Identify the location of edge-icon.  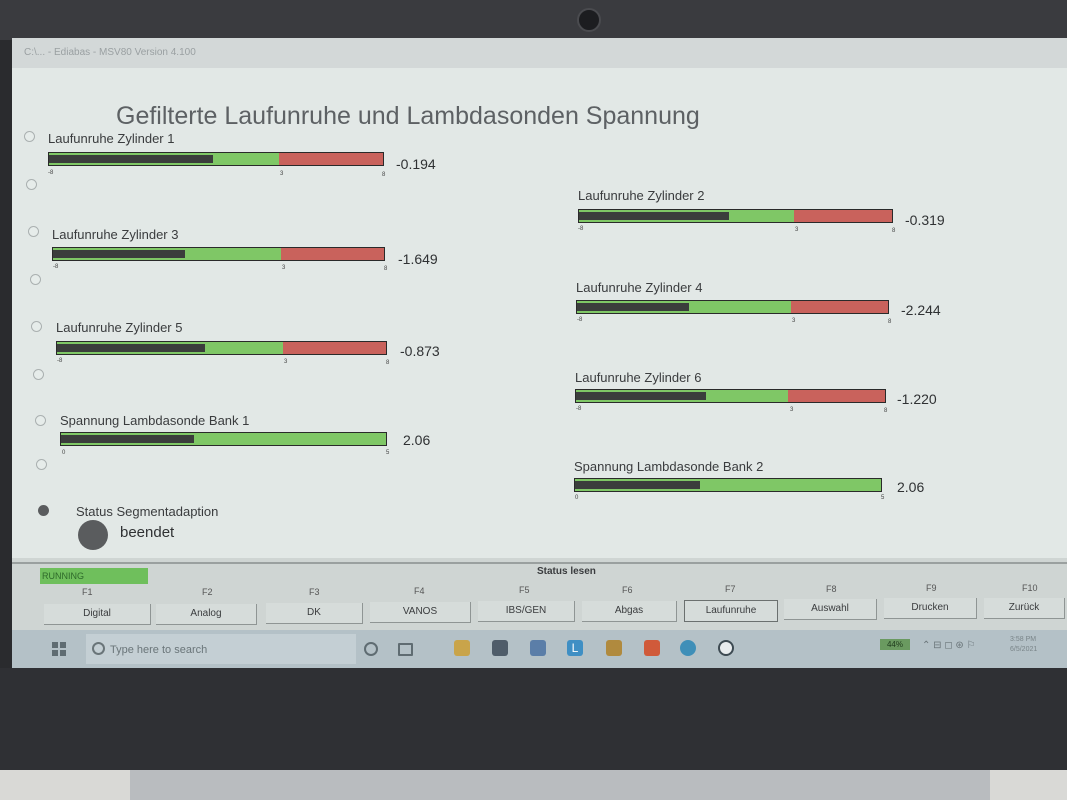
(688, 648).